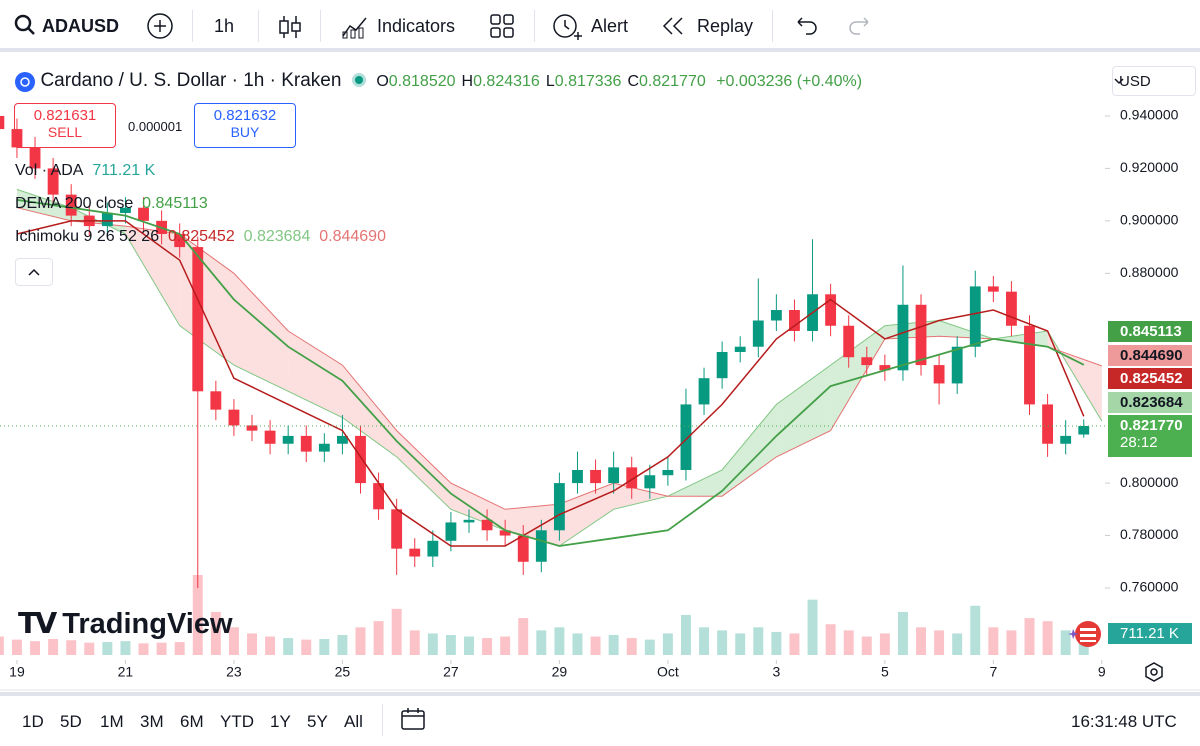  I want to click on symbol: ADAUSD, so click(81, 26).